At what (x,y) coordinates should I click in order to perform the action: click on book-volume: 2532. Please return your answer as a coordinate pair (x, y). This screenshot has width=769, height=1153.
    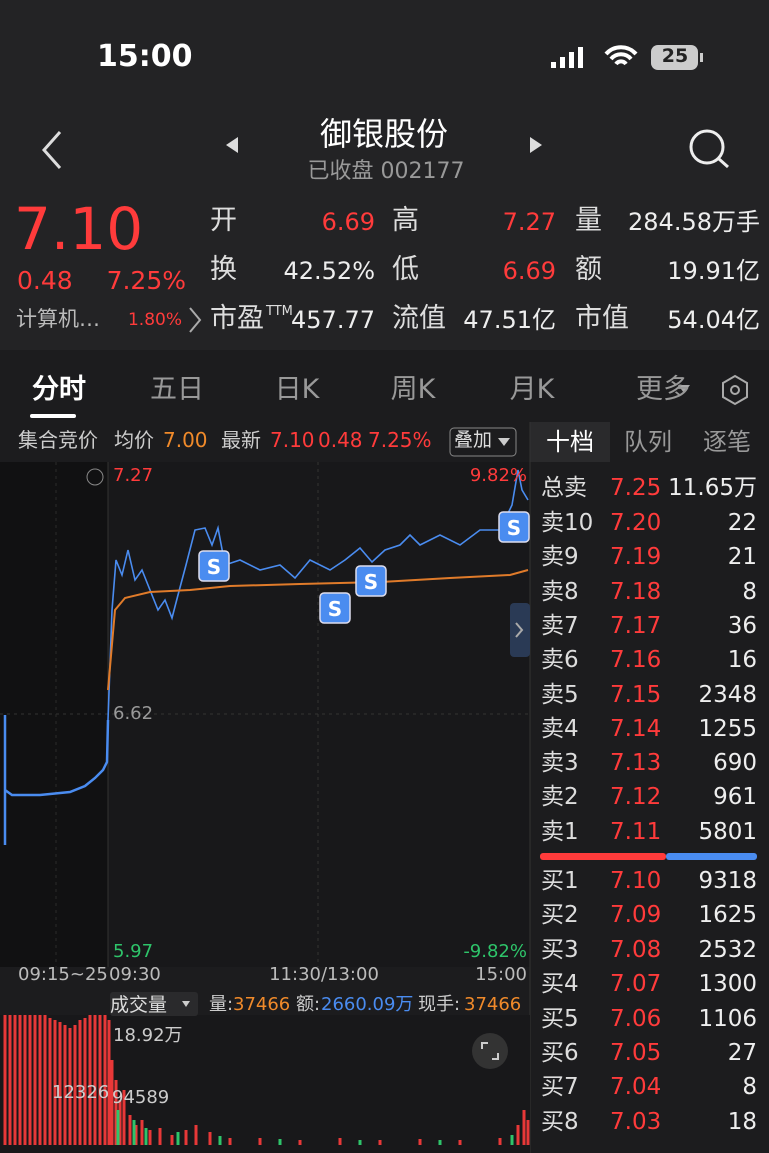
    Looking at the image, I should click on (727, 949).